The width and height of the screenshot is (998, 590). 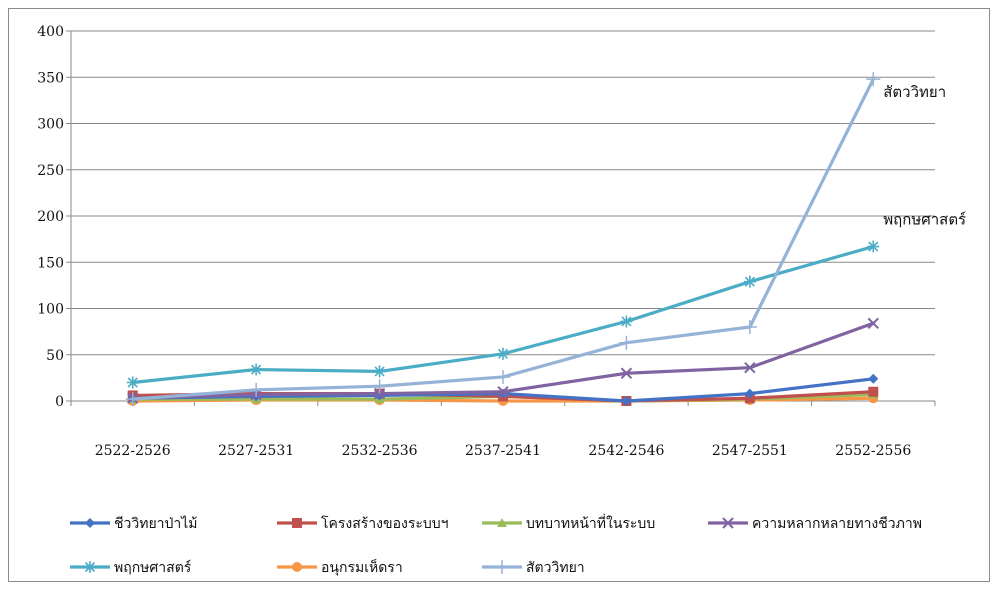 I want to click on legend-item: ความหลากหลายทางชีวภาพ, so click(x=815, y=524).